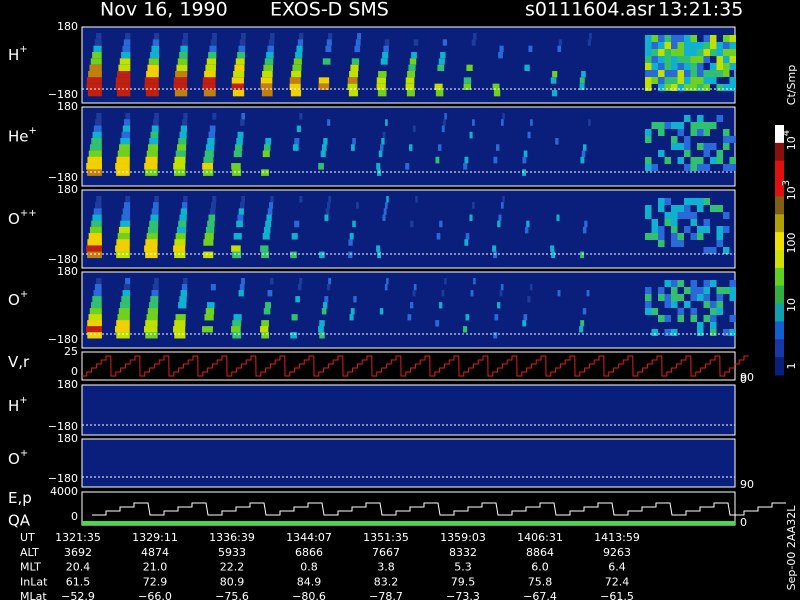  I want to click on y2-tick-label: 0, so click(743, 379).